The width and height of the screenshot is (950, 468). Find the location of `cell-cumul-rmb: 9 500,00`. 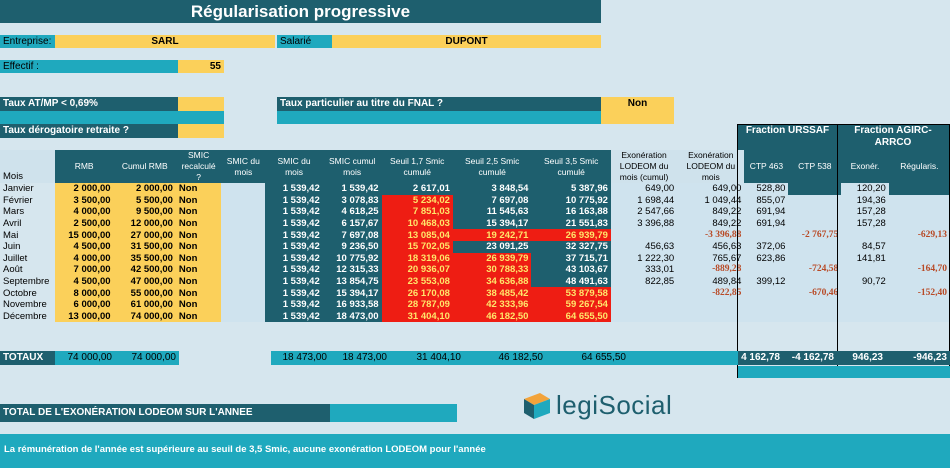

cell-cumul-rmb: 9 500,00 is located at coordinates (144, 212).